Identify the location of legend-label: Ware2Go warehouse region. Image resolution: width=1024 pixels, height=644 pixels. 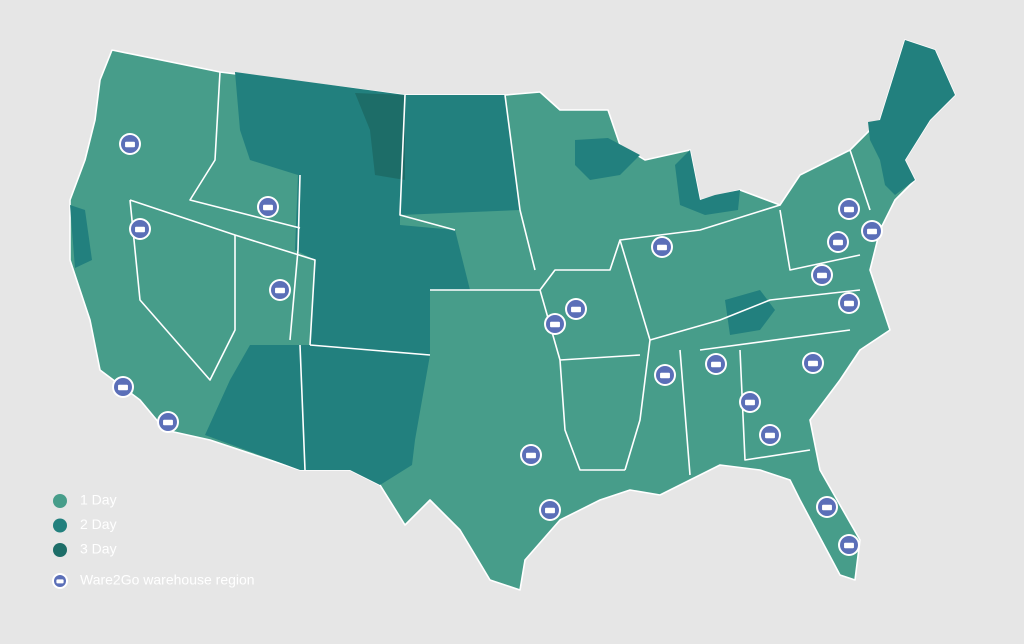
(167, 580).